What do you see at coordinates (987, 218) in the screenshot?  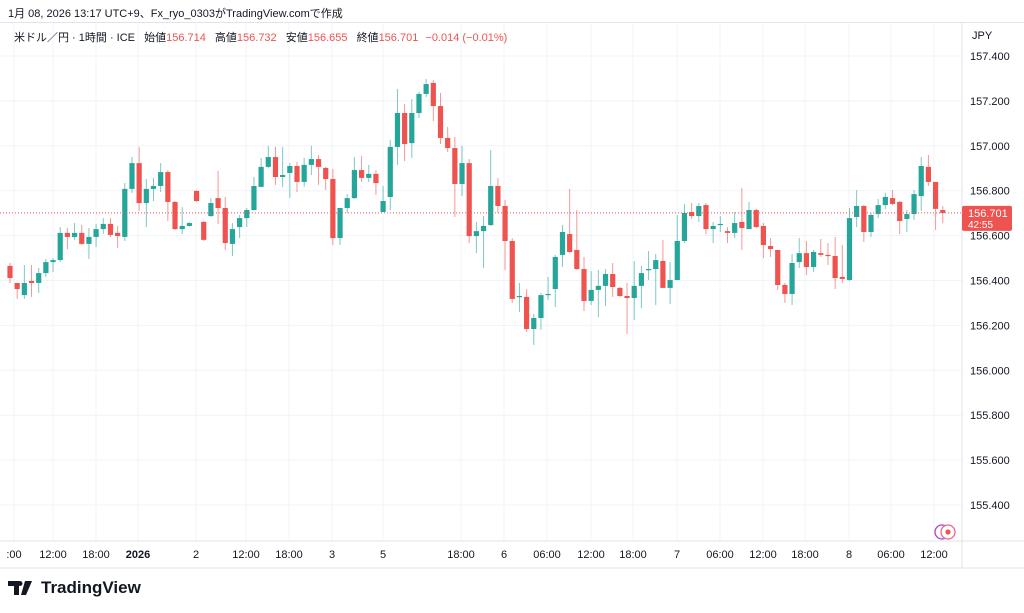 I see `last-price-badge` at bounding box center [987, 218].